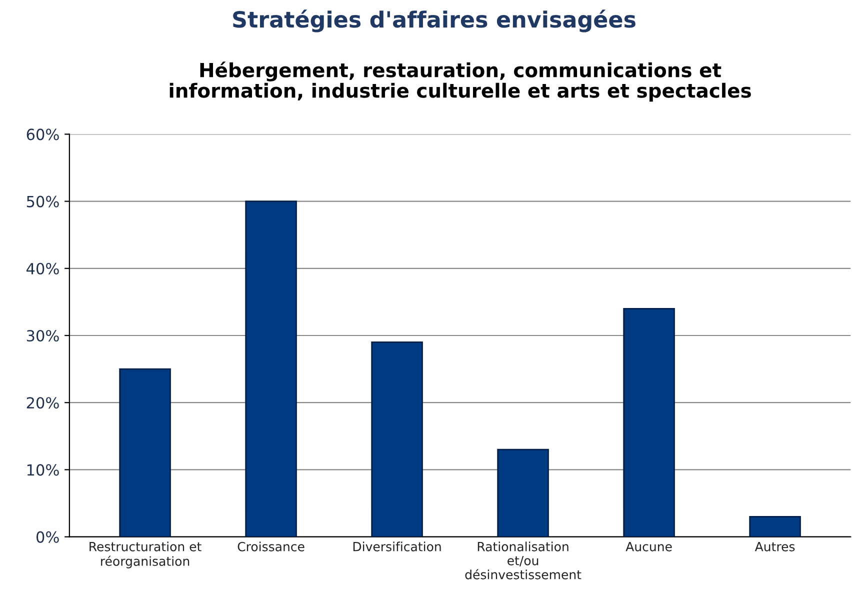 The height and width of the screenshot is (610, 868). What do you see at coordinates (397, 547) in the screenshot?
I see `x-tick-label: Diversification` at bounding box center [397, 547].